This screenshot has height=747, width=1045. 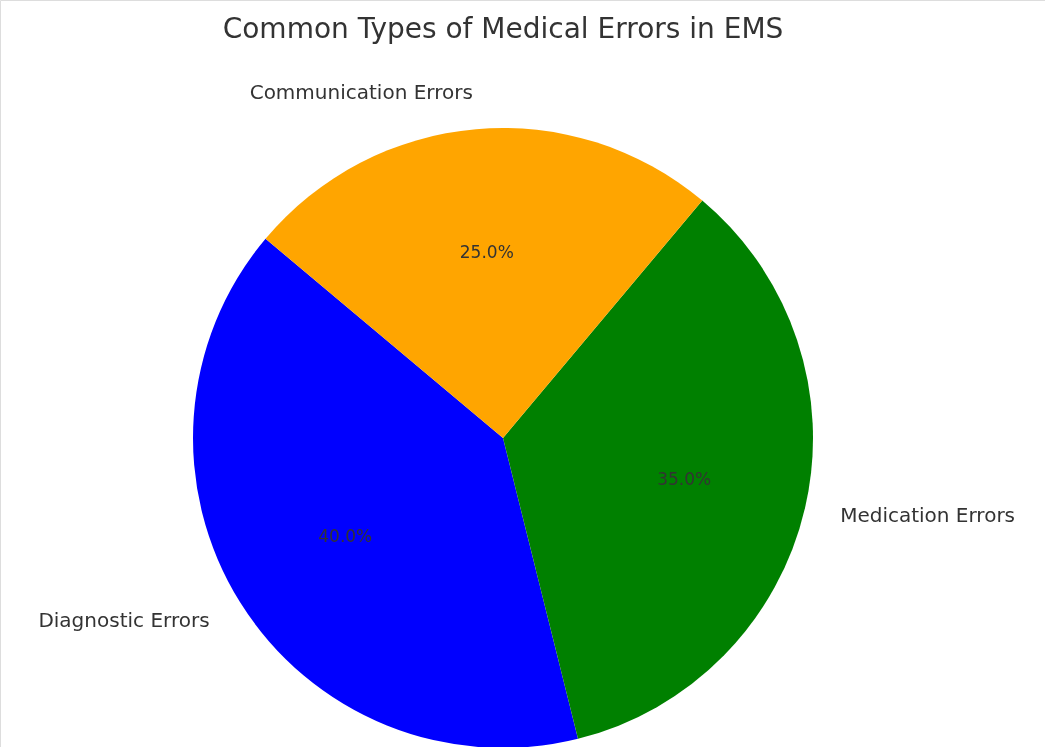 What do you see at coordinates (684, 478) in the screenshot?
I see `data-label: 35.0%` at bounding box center [684, 478].